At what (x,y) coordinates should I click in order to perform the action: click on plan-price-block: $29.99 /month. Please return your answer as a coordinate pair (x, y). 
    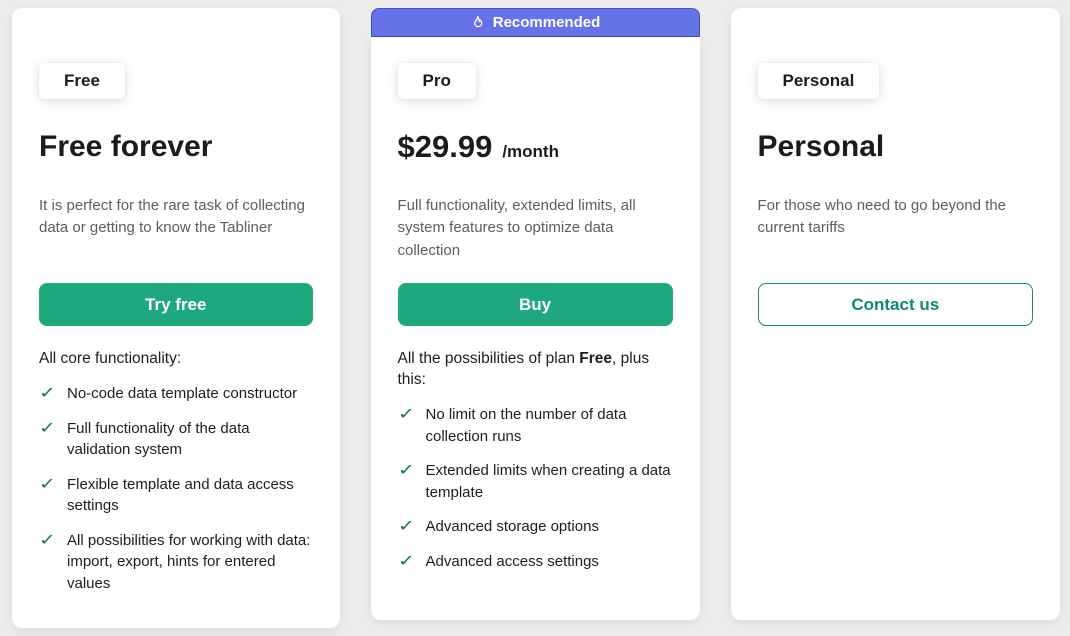
    Looking at the image, I should click on (535, 160).